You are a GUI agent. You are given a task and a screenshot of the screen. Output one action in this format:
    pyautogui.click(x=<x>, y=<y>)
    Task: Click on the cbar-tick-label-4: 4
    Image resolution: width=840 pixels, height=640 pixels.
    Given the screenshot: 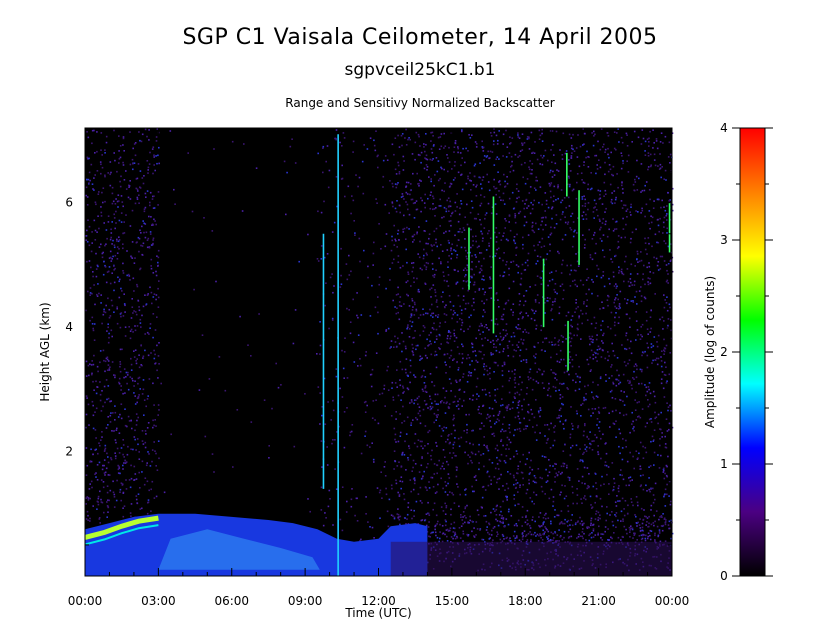 What is the action you would take?
    pyautogui.click(x=724, y=128)
    